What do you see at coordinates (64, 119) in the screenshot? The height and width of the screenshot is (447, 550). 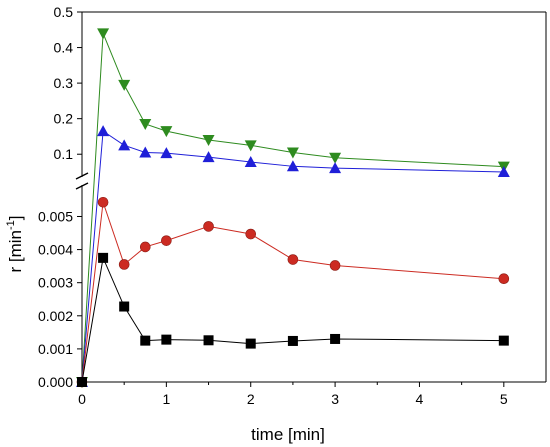 I see `y-tick-label-upper: 0.2` at bounding box center [64, 119].